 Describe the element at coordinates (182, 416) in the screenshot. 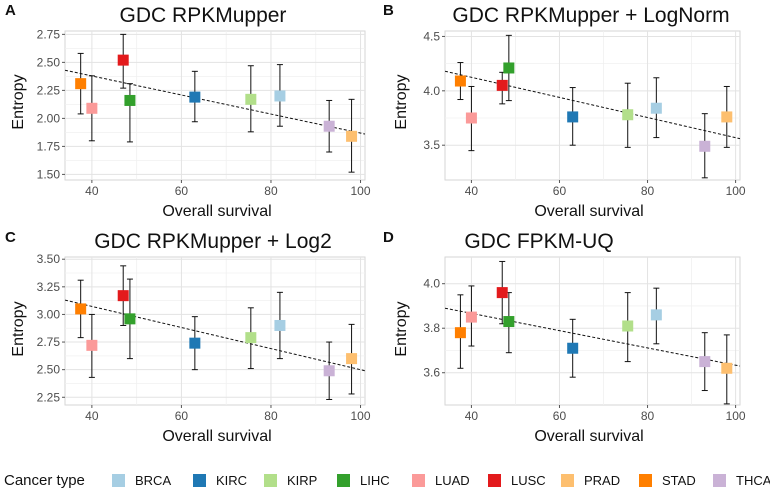

I see `panel-c-x-tick-label: 60` at that location.